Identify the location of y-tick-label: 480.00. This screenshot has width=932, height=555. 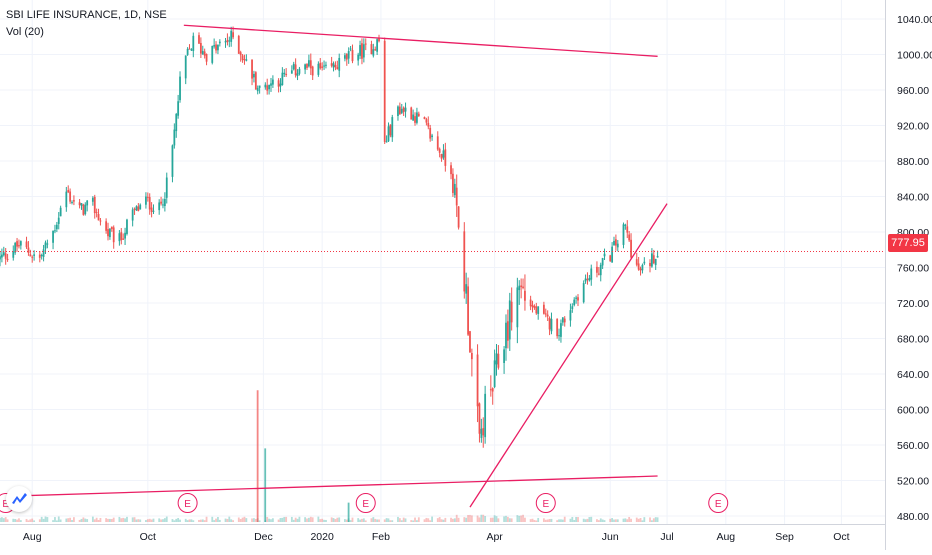
(913, 517).